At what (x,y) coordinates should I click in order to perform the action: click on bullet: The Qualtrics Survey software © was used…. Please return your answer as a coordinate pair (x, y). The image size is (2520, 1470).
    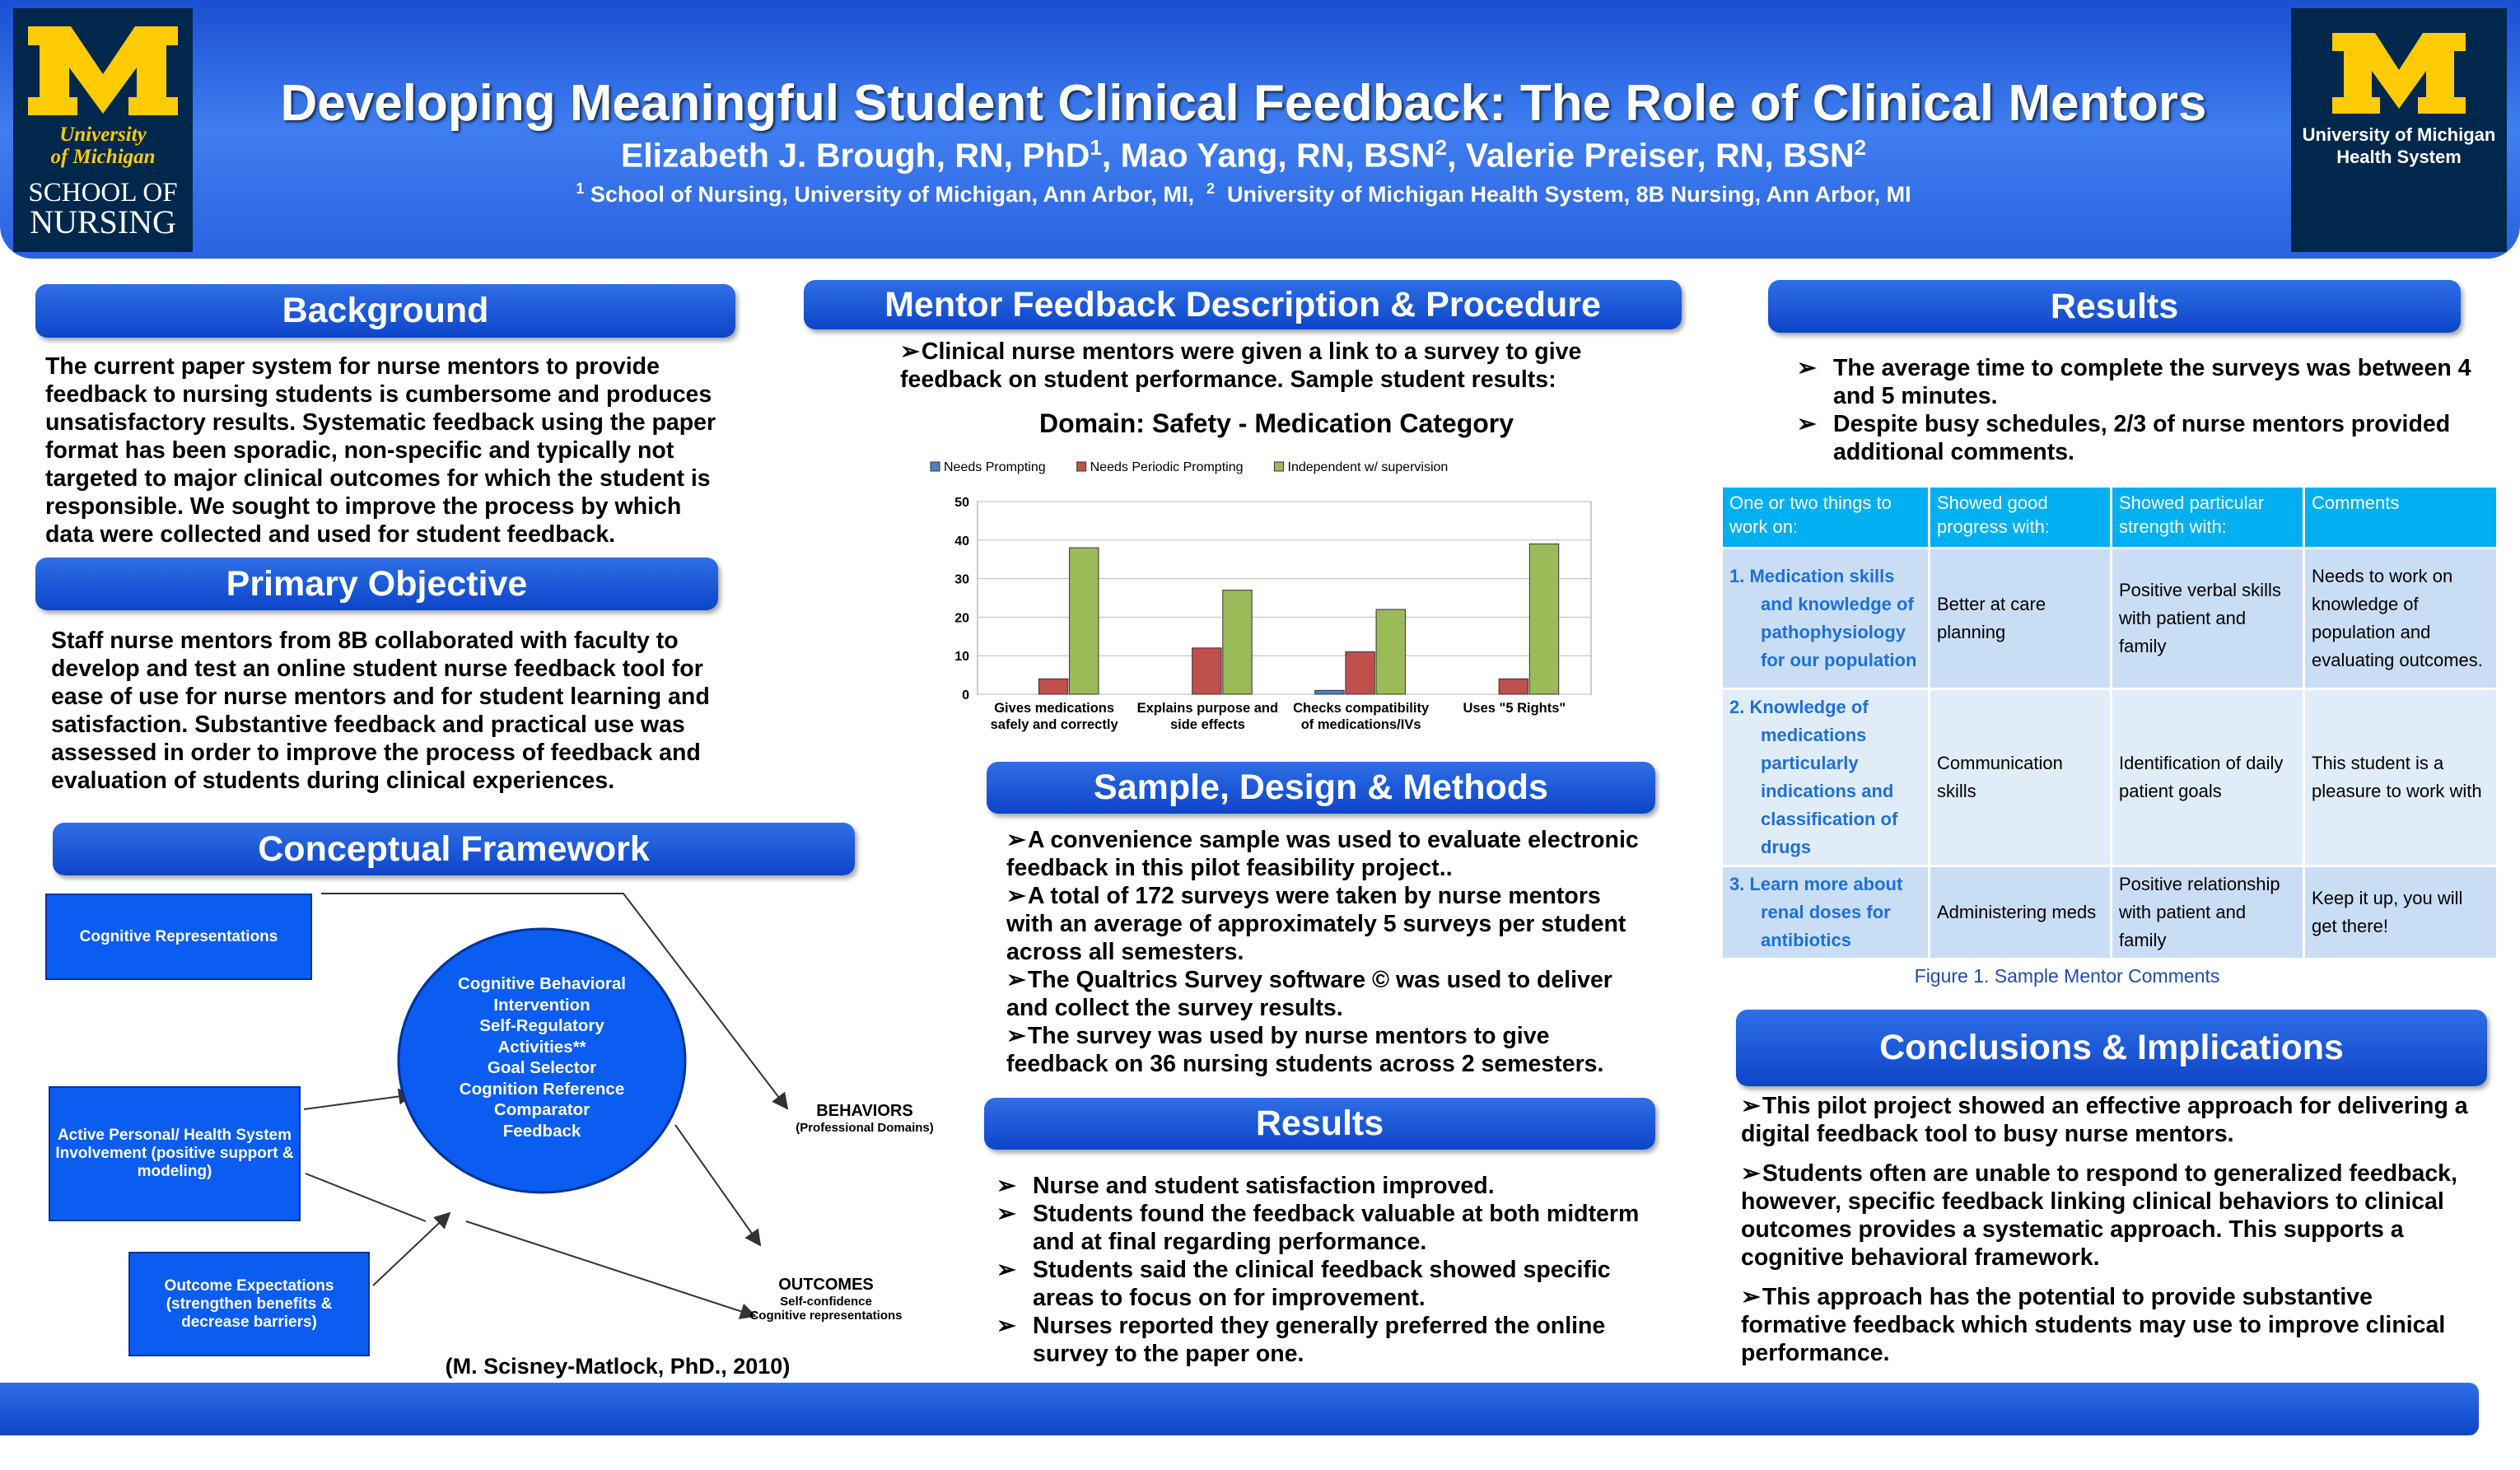
    Looking at the image, I should click on (1327, 994).